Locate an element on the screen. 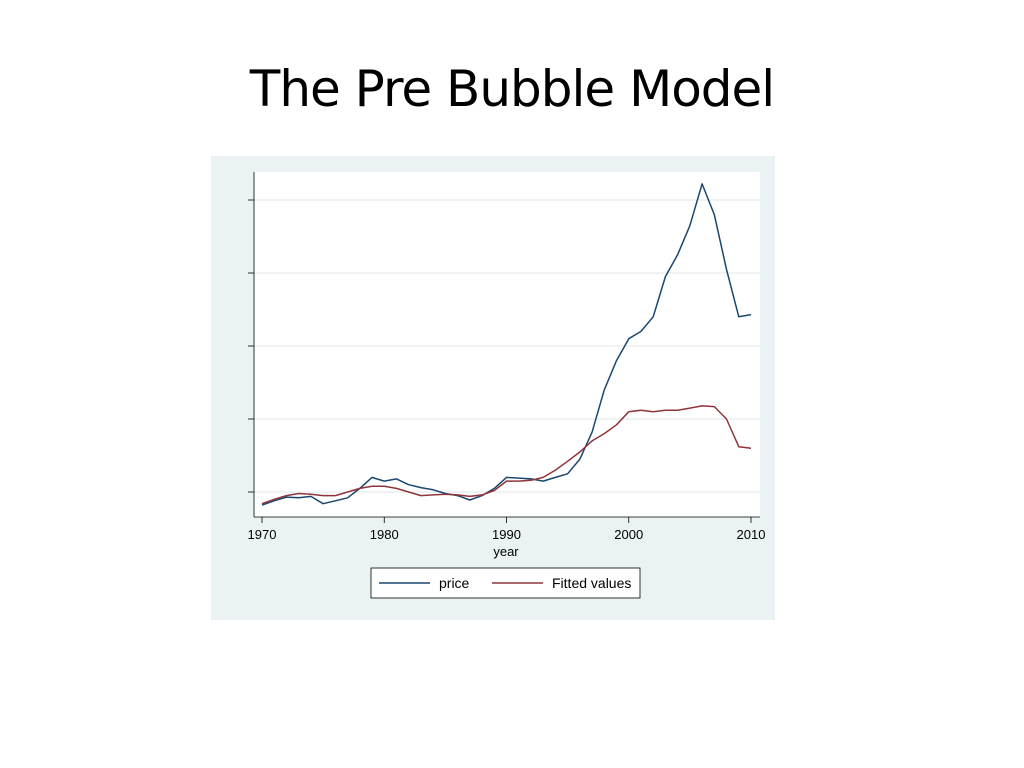 The height and width of the screenshot is (768, 1024). x-axis: 1970 1980 1990 2000 2010 is located at coordinates (507, 529).